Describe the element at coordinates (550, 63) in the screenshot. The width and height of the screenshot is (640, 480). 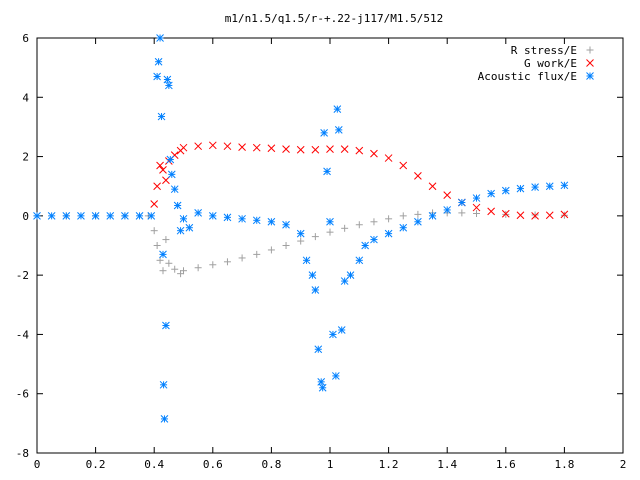
I see `legend-label: G work/E` at that location.